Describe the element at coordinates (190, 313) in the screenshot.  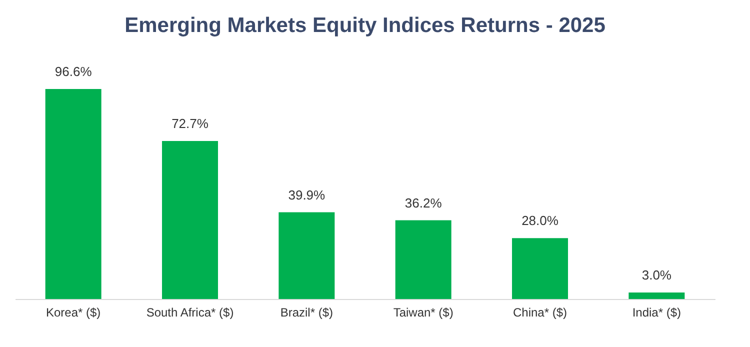
I see `x-tick-label: South Africa* ($)` at that location.